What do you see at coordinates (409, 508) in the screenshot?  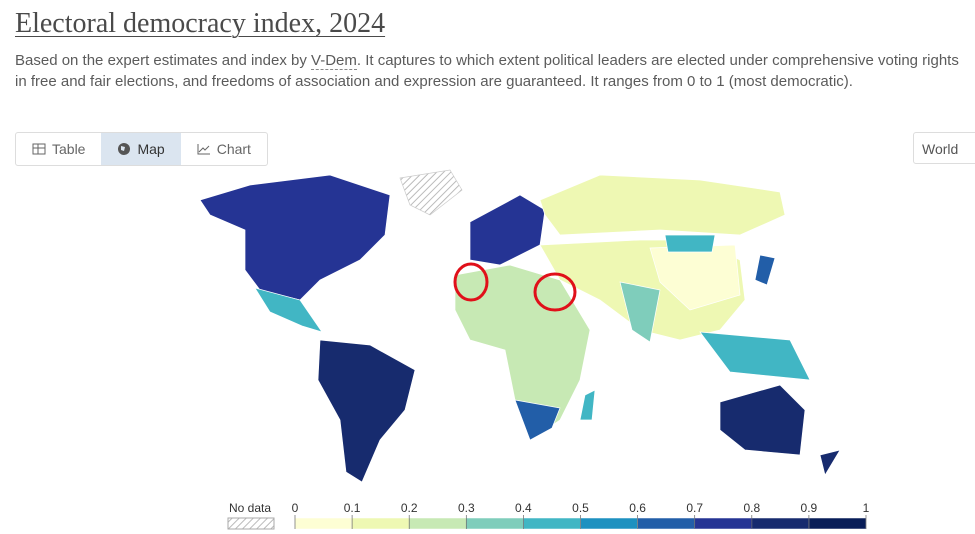 I see `legend-tick-label: 0.2` at bounding box center [409, 508].